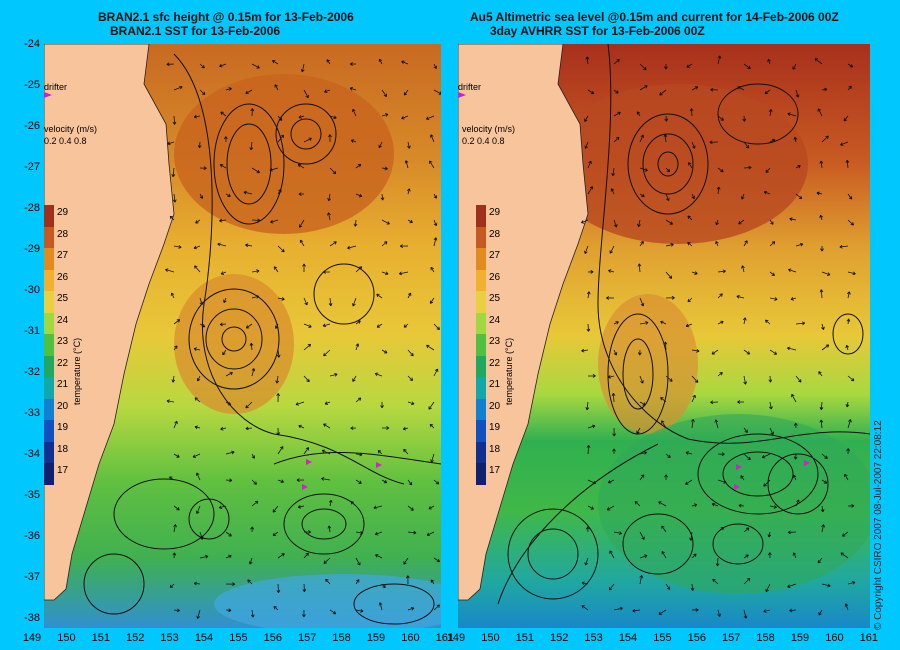 The width and height of the screenshot is (900, 650). Describe the element at coordinates (32, 290) in the screenshot. I see `y-tick-label: -30` at that location.